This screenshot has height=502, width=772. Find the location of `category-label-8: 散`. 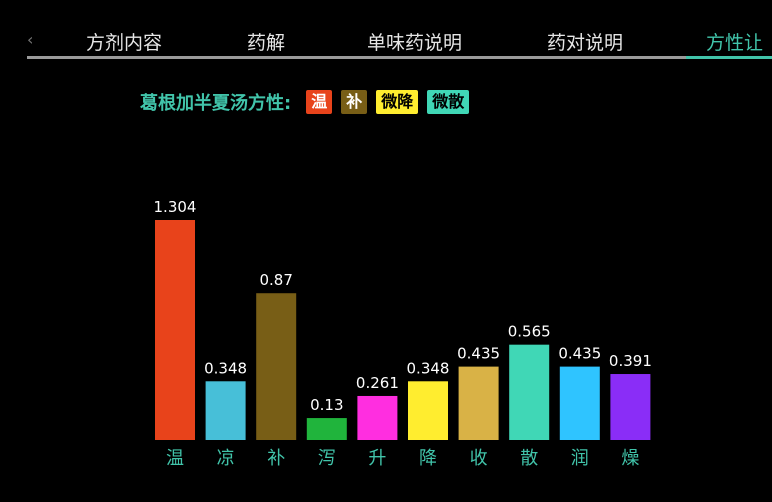

category-label-8: 散 is located at coordinates (529, 458).